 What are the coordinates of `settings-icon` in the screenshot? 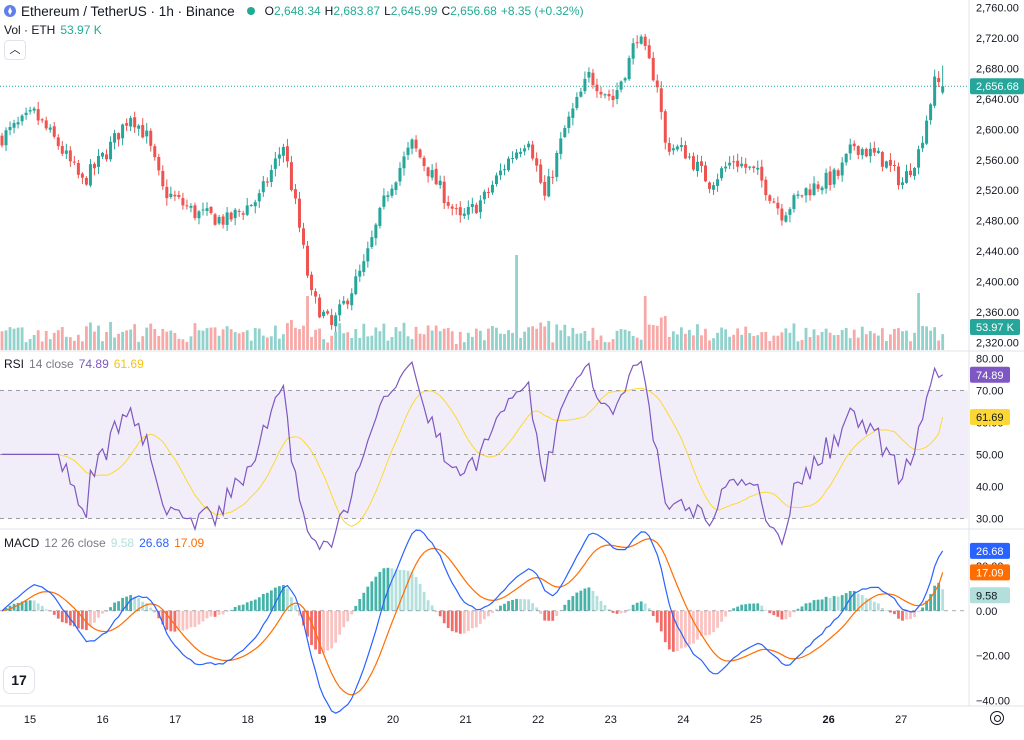 It's located at (997, 718).